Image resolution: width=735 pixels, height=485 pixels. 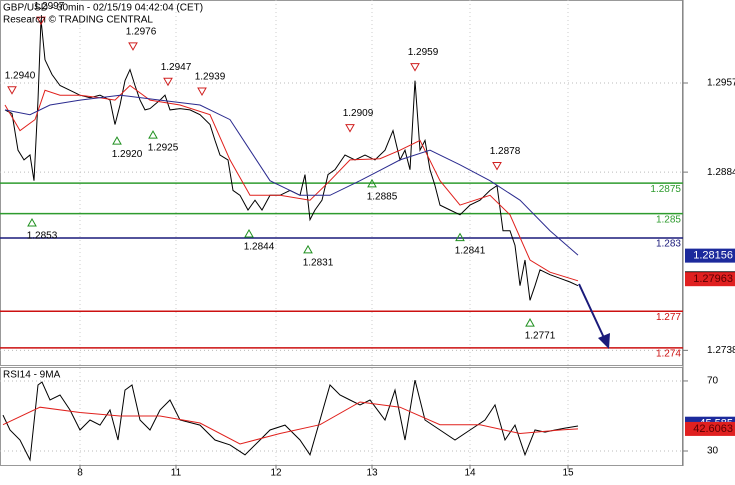 I want to click on low-label: 1.2853, so click(x=42, y=236).